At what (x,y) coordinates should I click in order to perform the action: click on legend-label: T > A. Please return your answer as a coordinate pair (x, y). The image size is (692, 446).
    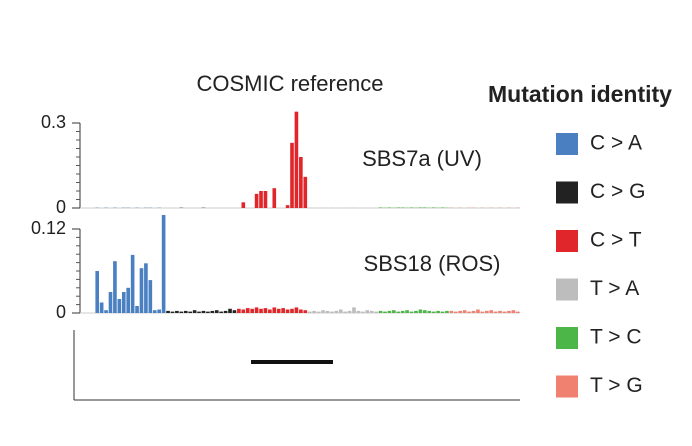
    Looking at the image, I should click on (614, 288).